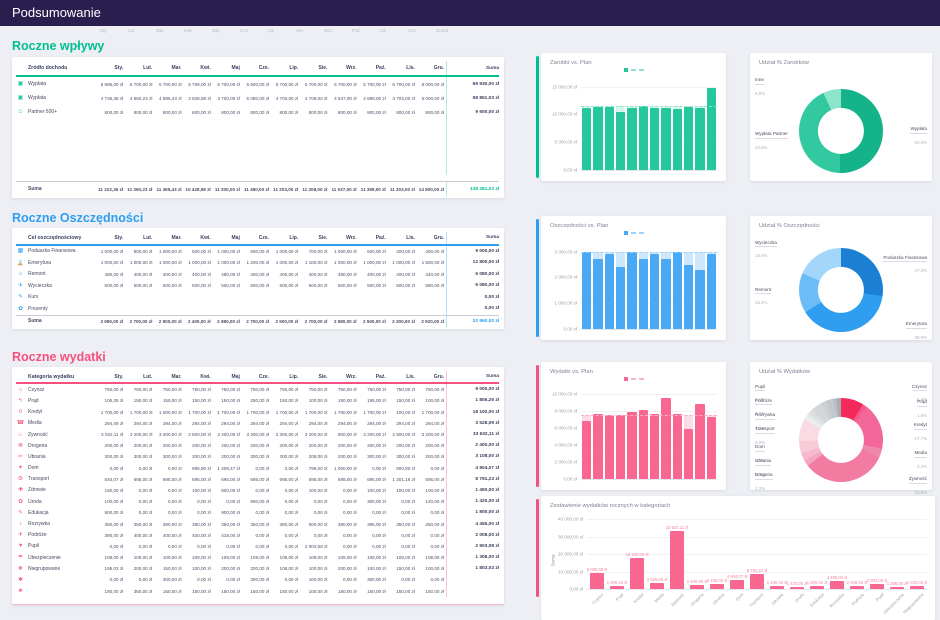 The width and height of the screenshot is (940, 620). I want to click on annual-value-bar: 1 806,25 zł, so click(617, 584).